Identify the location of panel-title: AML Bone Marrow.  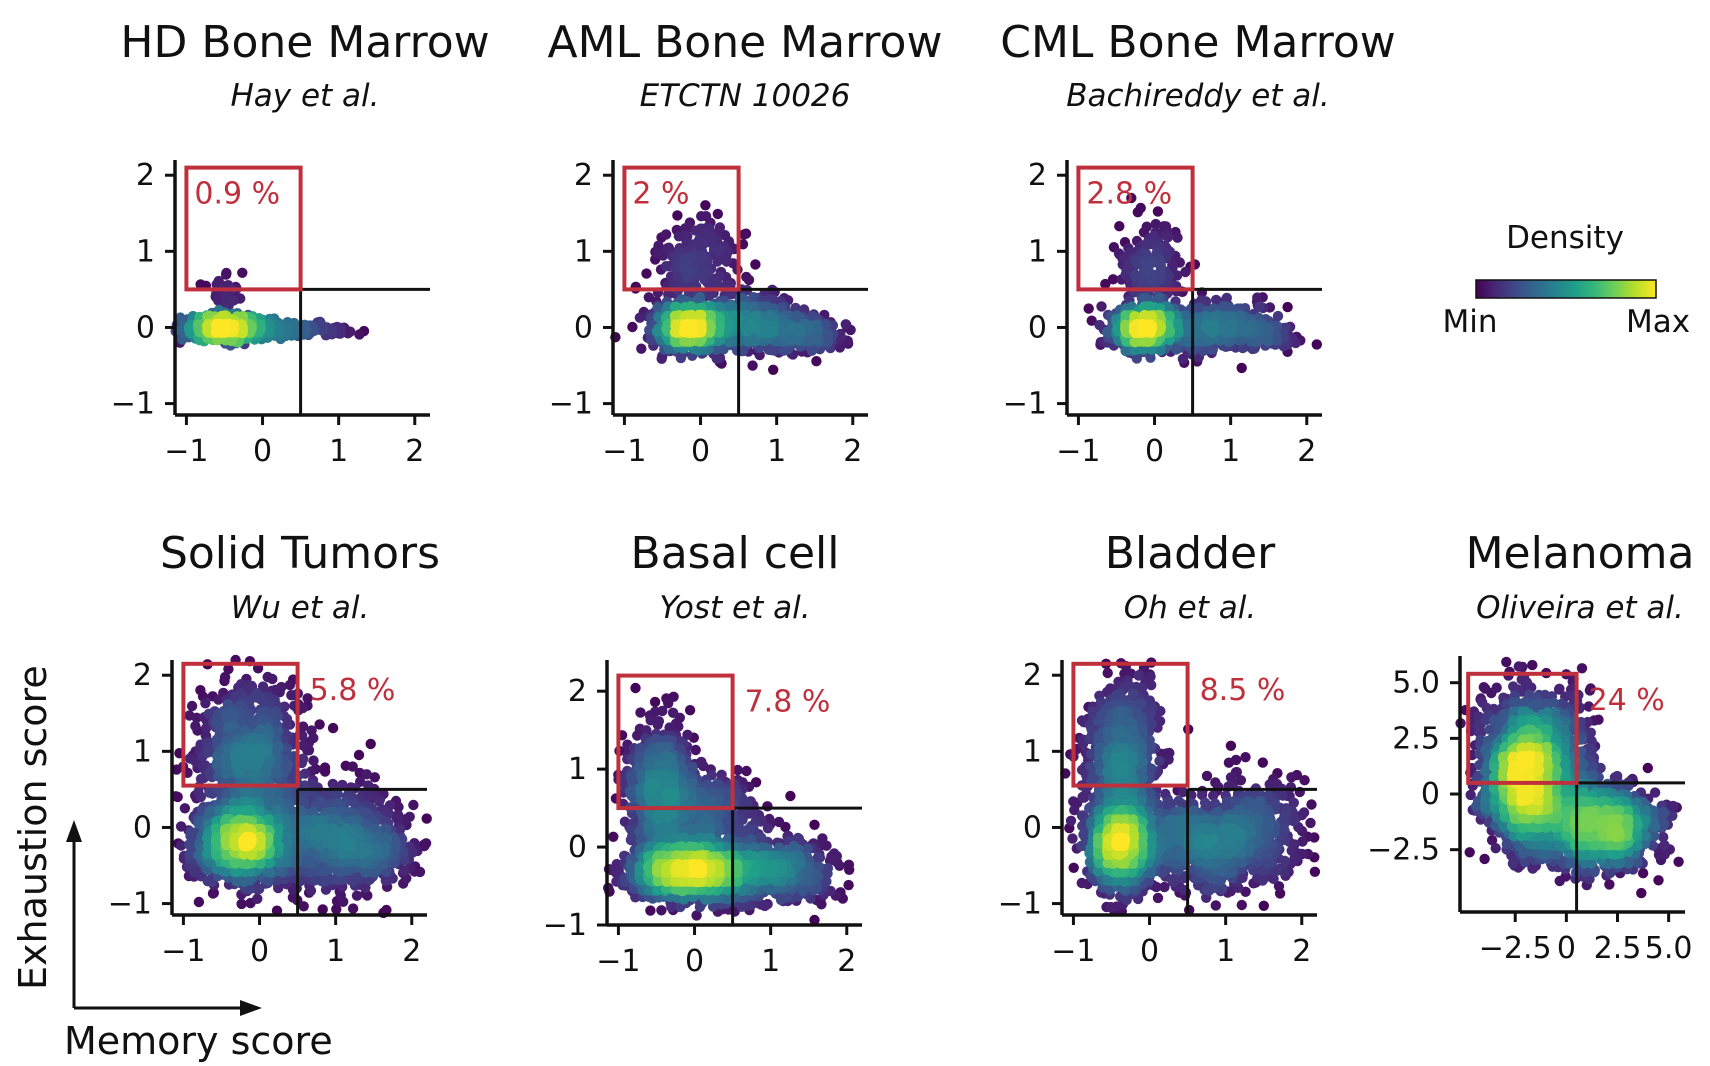
(745, 42).